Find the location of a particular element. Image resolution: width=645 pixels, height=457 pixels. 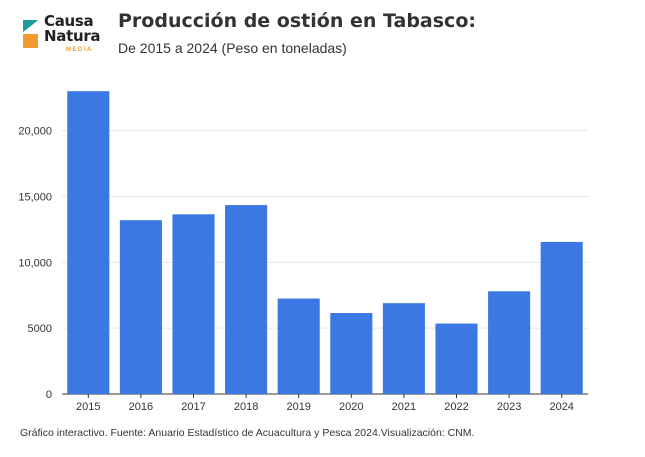

y-tick-label: 5000 is located at coordinates (40, 329).